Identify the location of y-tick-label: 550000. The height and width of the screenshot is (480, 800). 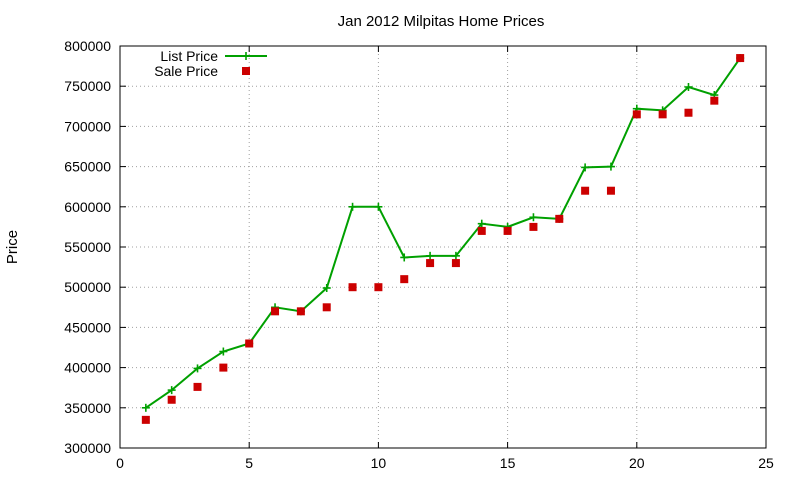
(87, 247).